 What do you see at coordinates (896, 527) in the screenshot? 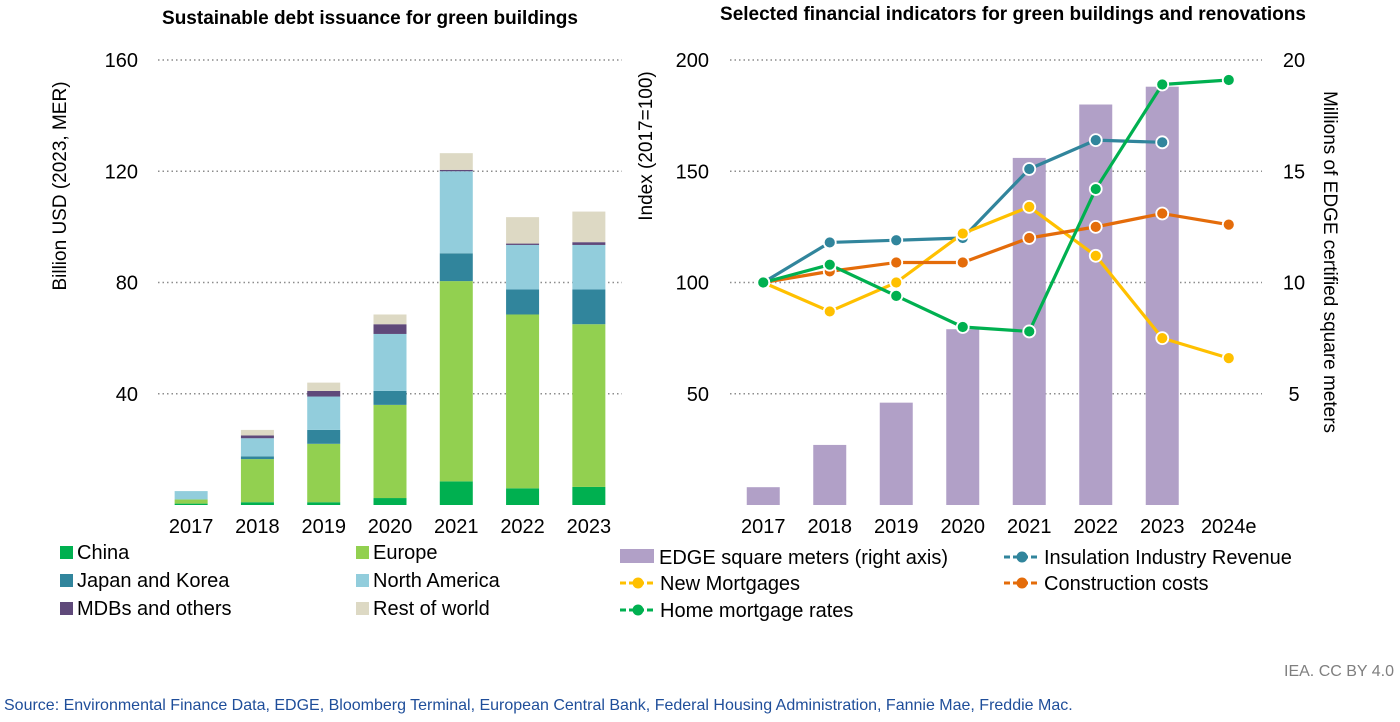
I see `right-x-tick-2019: 2019` at bounding box center [896, 527].